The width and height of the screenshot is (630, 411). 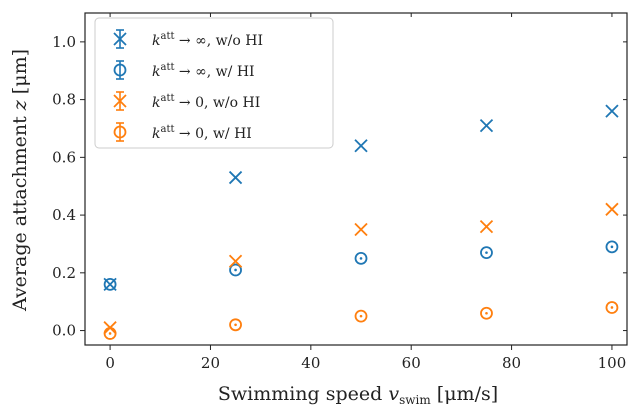 I want to click on y-tick-label: 0.6, so click(x=64, y=157).